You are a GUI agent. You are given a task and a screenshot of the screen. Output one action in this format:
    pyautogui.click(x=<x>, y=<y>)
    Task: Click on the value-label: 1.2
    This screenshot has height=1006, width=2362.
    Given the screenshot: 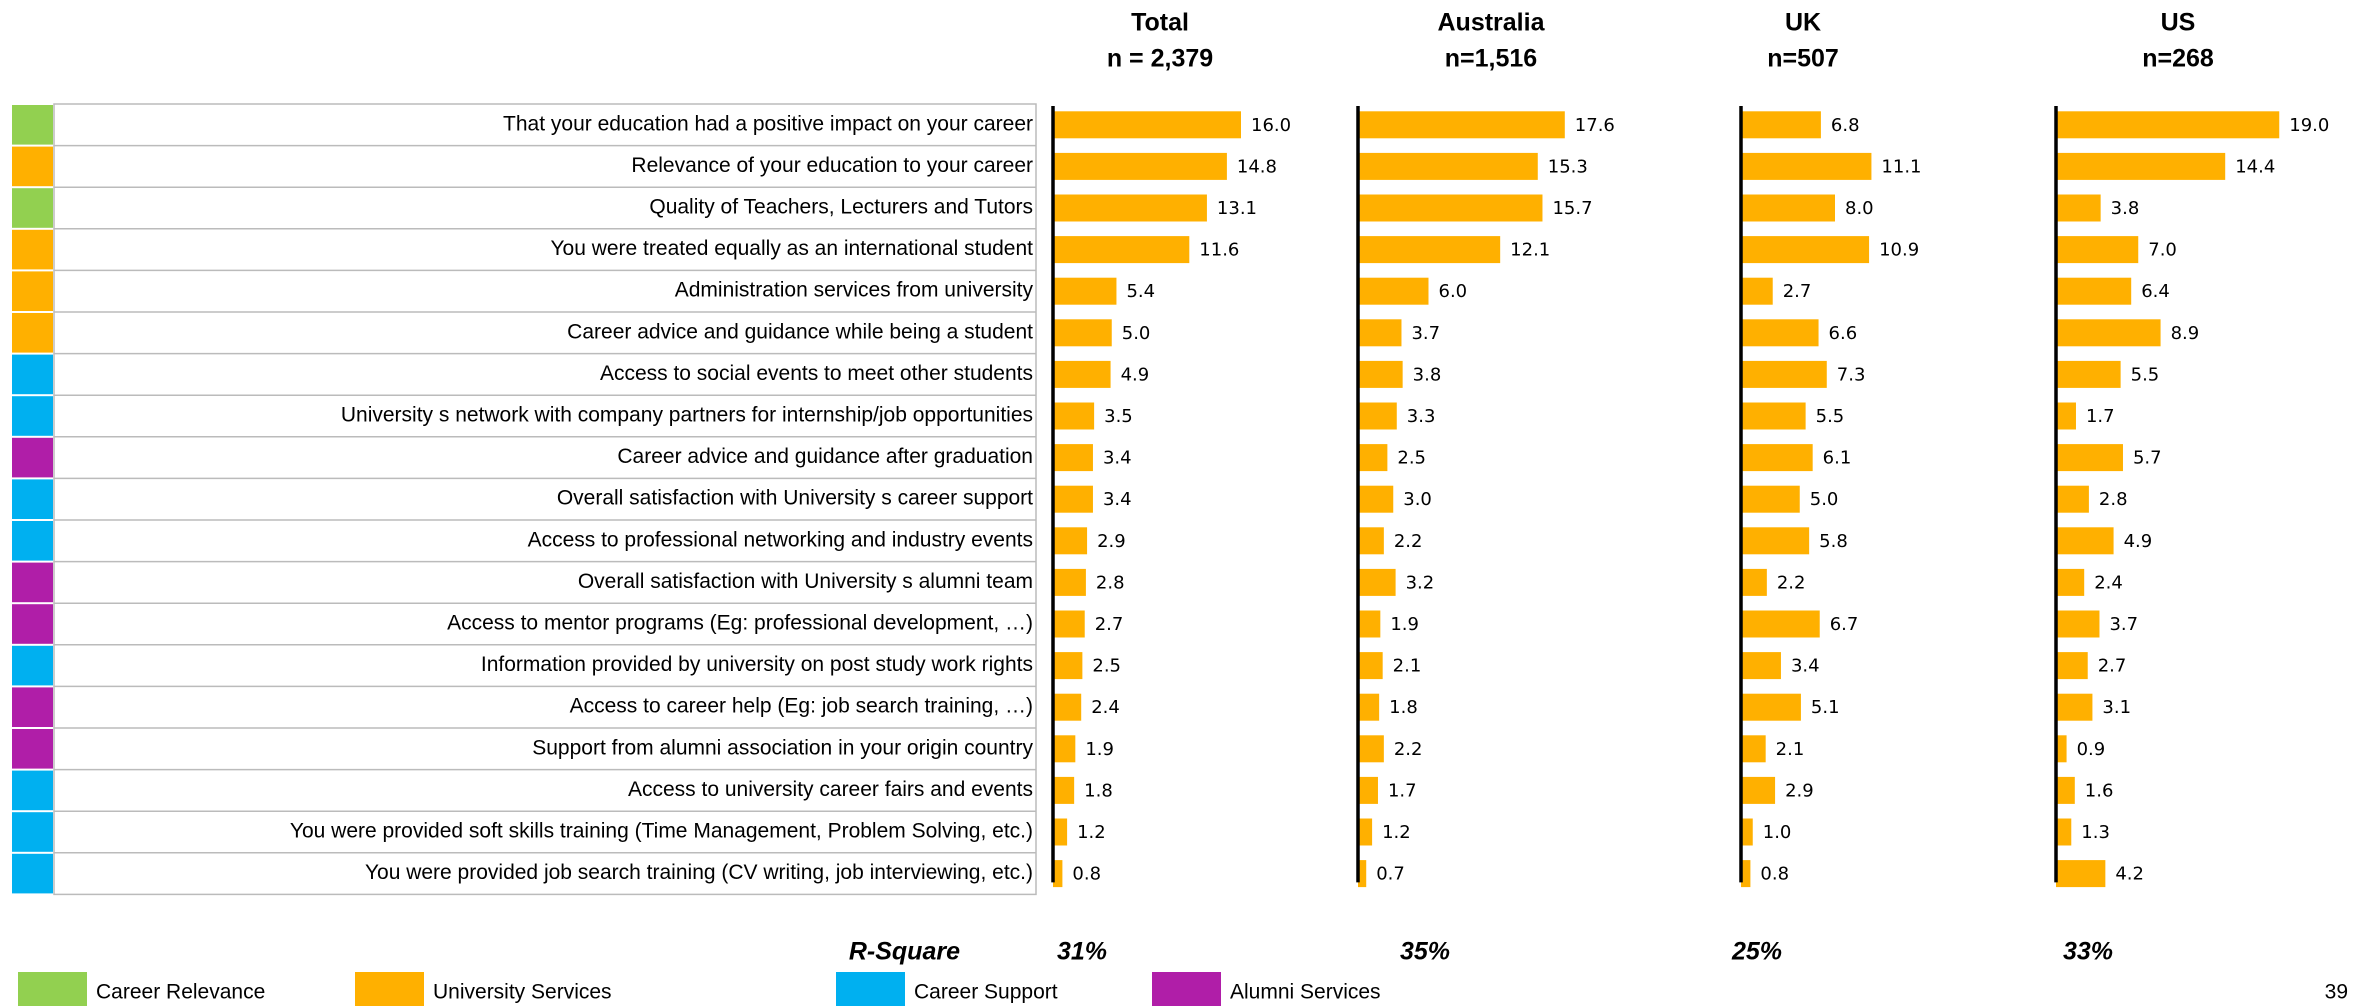 What is the action you would take?
    pyautogui.click(x=1396, y=832)
    